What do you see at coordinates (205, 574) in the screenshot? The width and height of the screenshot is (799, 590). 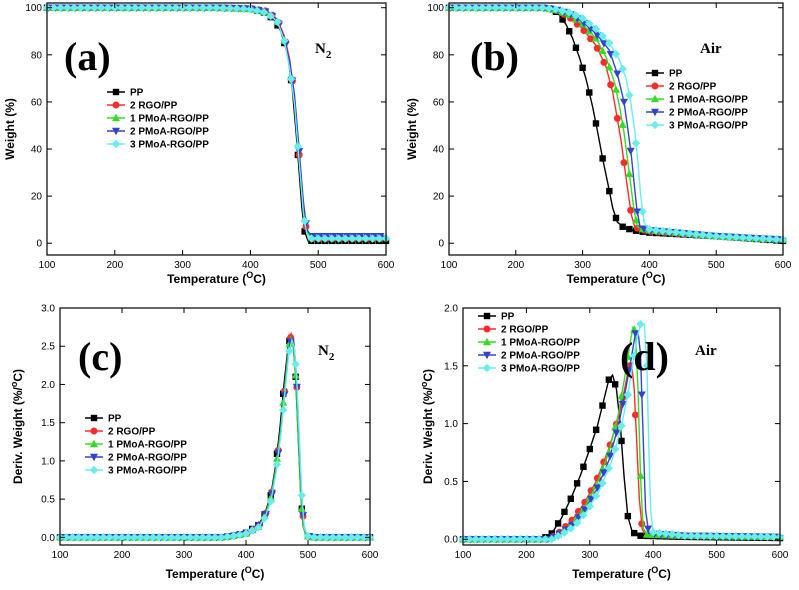 I see `x-axis-label-text: Temperature (` at bounding box center [205, 574].